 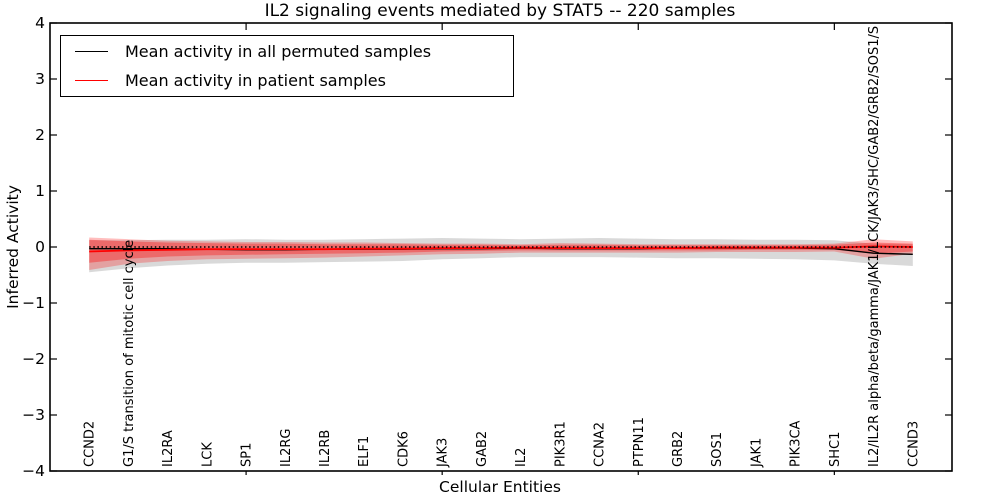 I want to click on x-category-label: IL2RB, so click(x=325, y=448).